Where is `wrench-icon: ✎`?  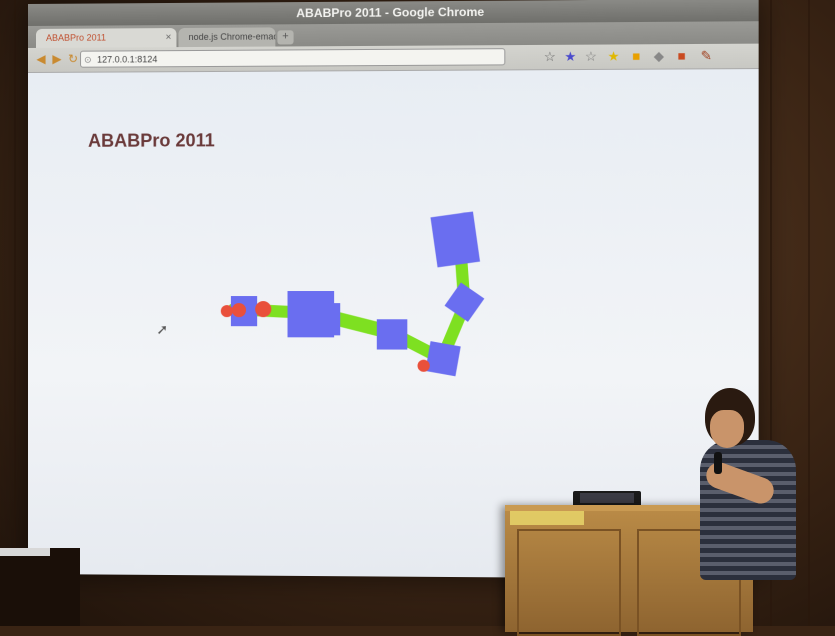 wrench-icon: ✎ is located at coordinates (707, 55).